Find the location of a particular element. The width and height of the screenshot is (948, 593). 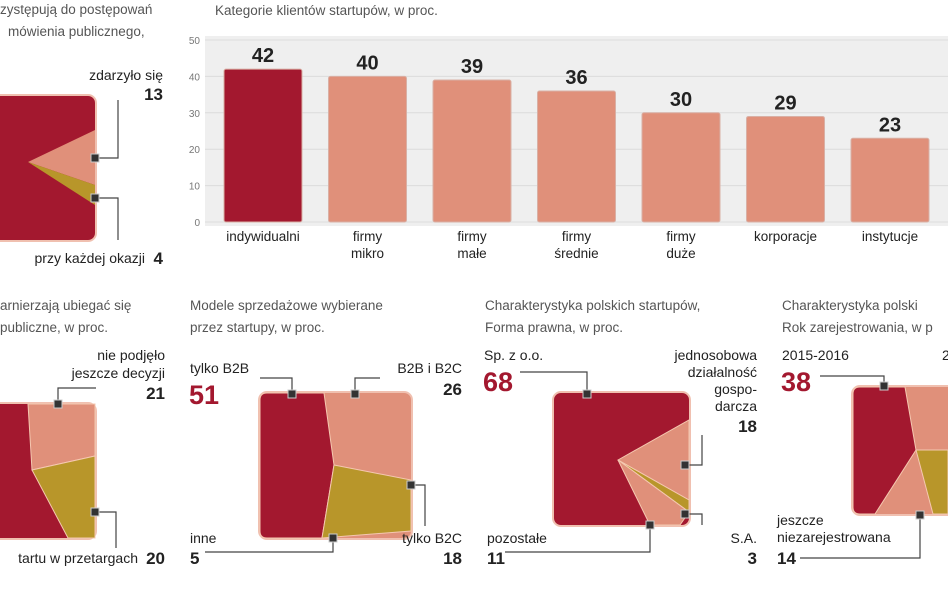

panel4-value-sp-zoo: 68 is located at coordinates (498, 382).